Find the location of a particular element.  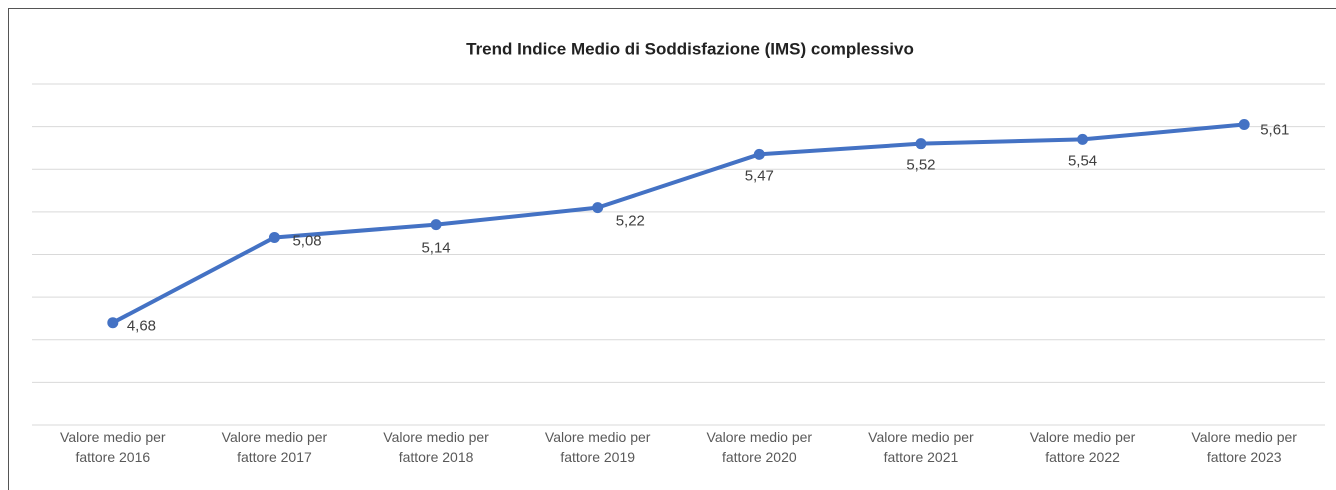

data-label: 4,68 is located at coordinates (141, 326).